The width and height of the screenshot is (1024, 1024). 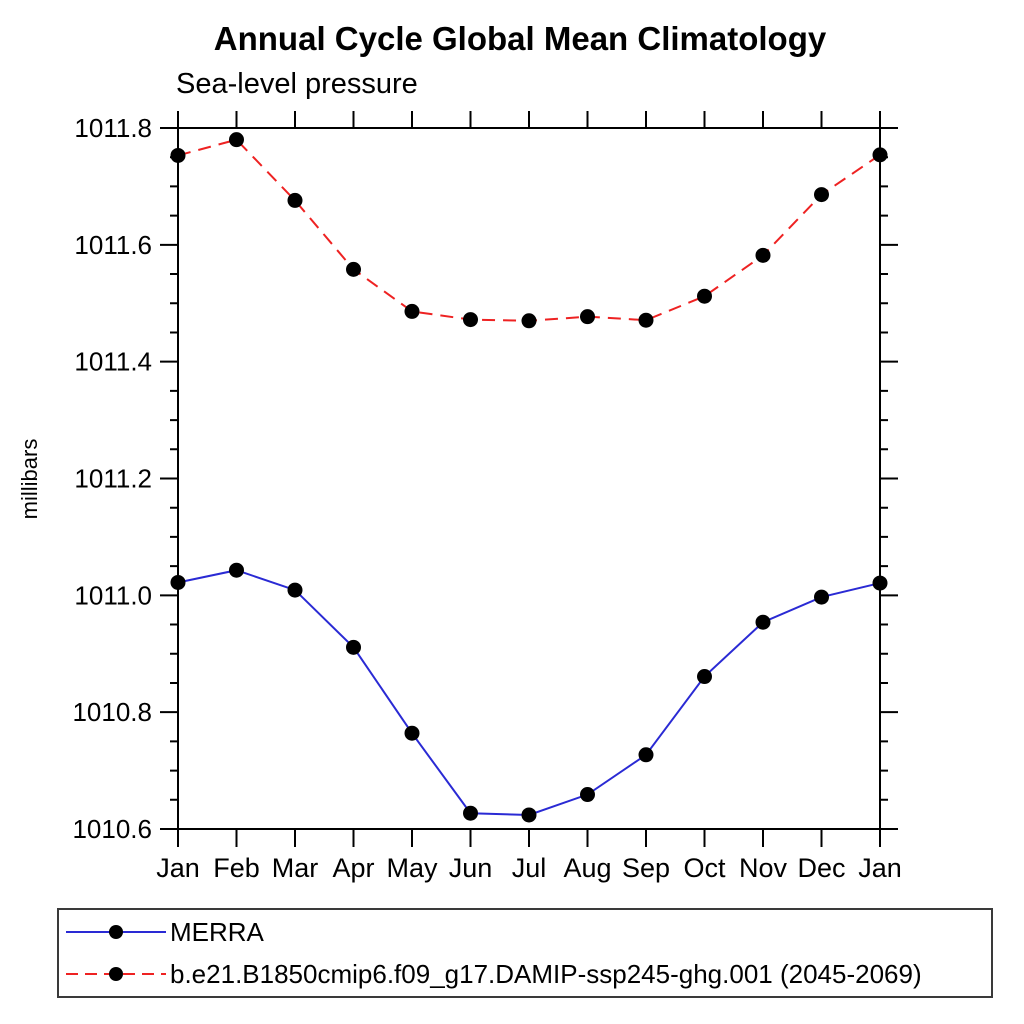 I want to click on chart-title: Annual Cycle Global Mean Climatology, so click(x=520, y=38).